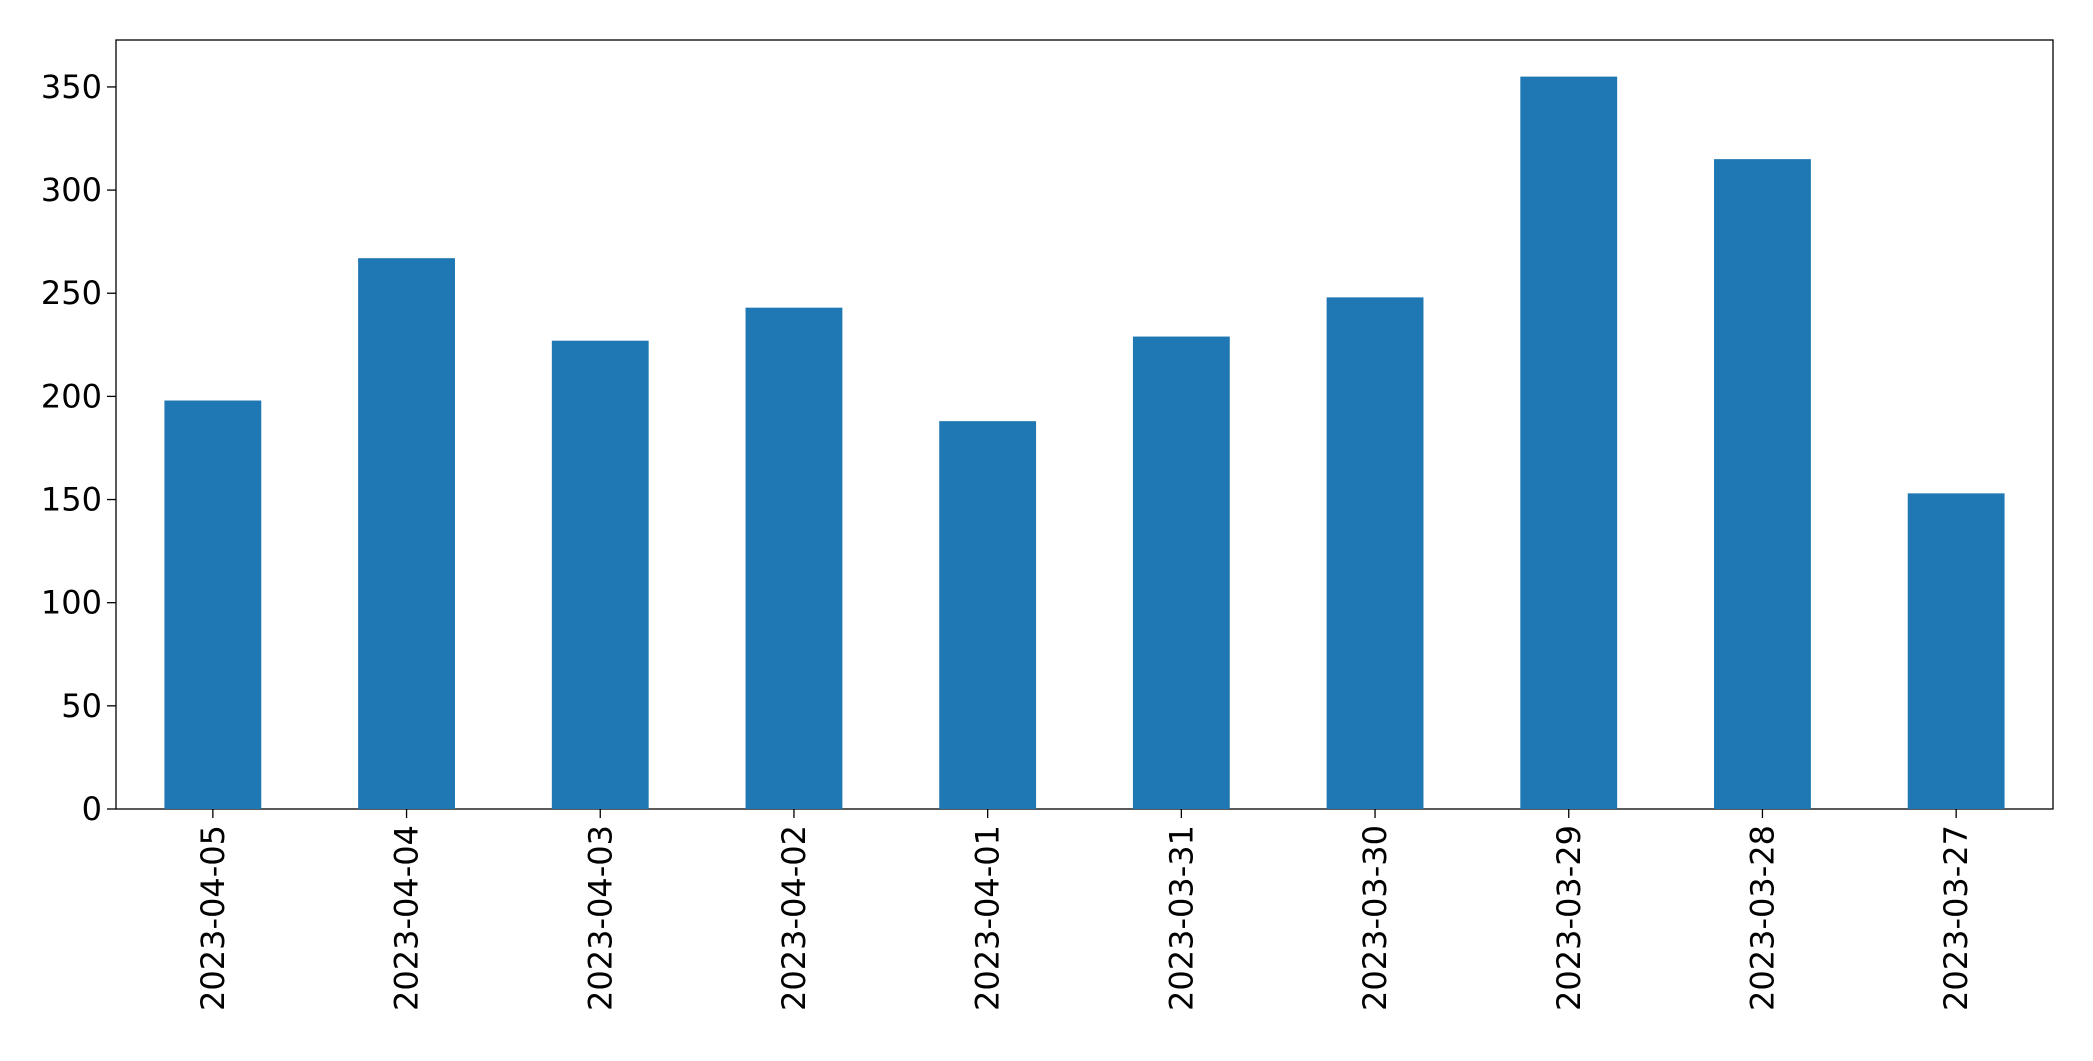  What do you see at coordinates (1762, 918) in the screenshot?
I see `x-tick-label: 2023-03-28` at bounding box center [1762, 918].